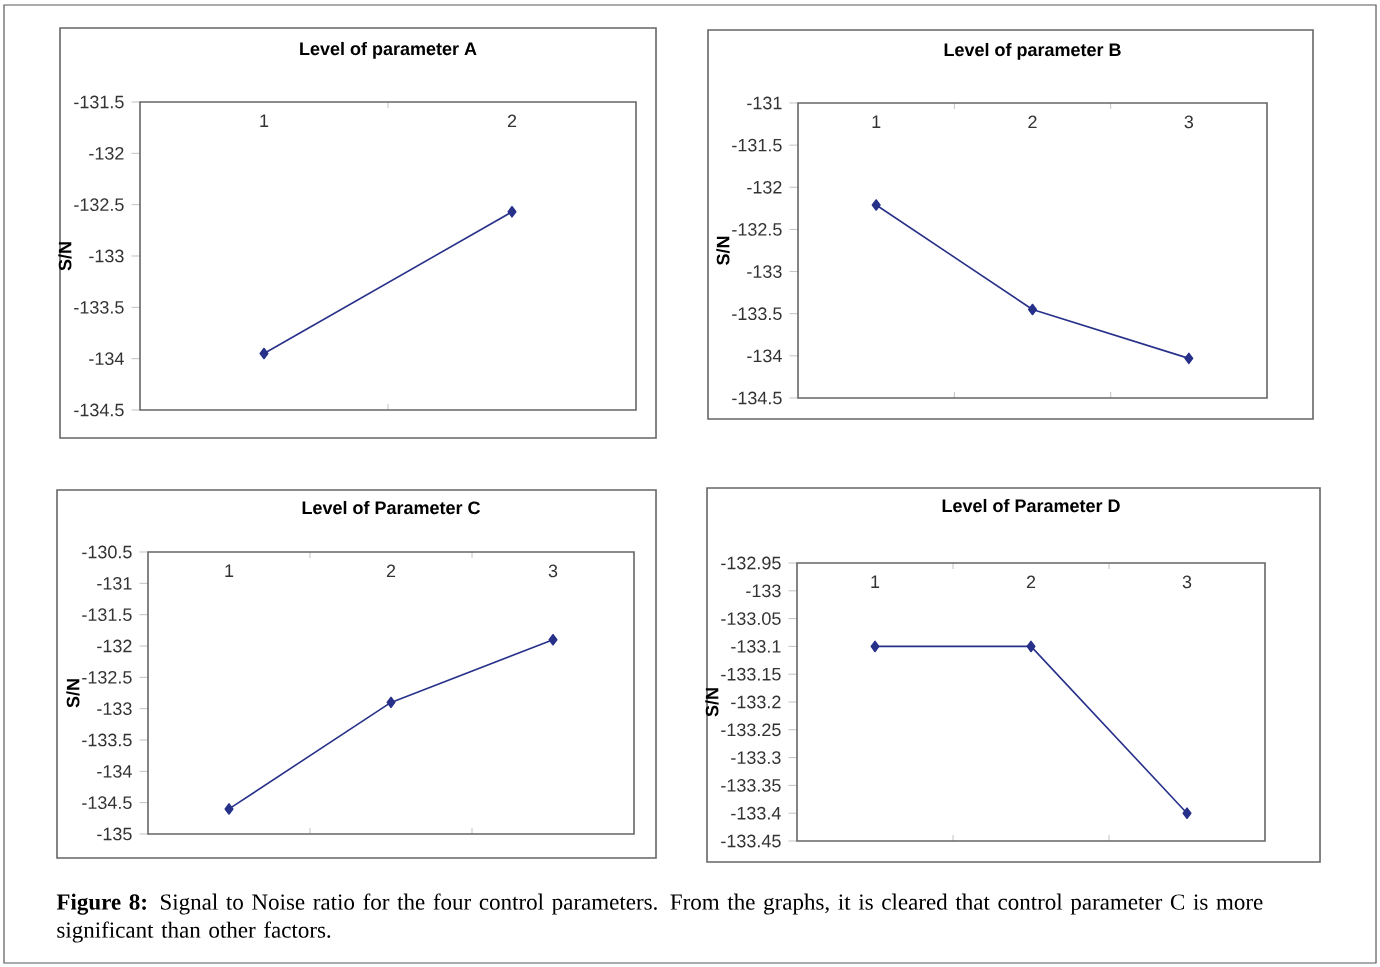 This screenshot has width=1380, height=967. Describe the element at coordinates (659, 918) in the screenshot. I see `text: Figure 8: Signal to Noise ratio for the four control parameters. From the graphs, it is cleared that control parameter C is more significant than other factors.` at that location.